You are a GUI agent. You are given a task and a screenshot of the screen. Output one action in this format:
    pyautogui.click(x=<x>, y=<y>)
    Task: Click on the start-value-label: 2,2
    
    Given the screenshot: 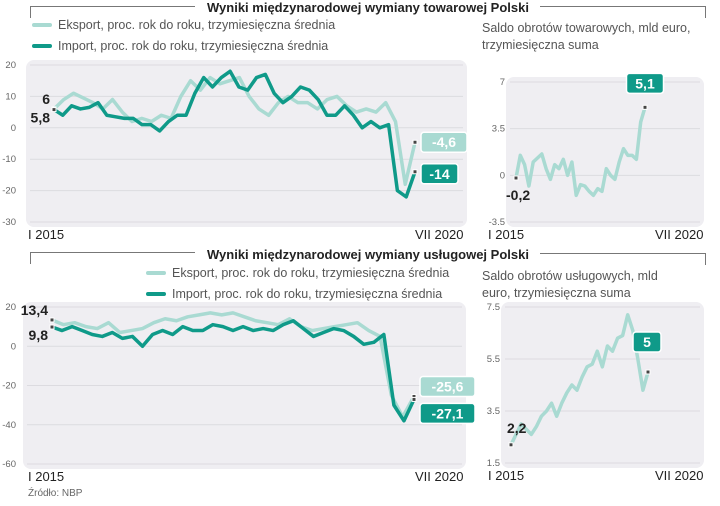 What is the action you would take?
    pyautogui.click(x=517, y=428)
    